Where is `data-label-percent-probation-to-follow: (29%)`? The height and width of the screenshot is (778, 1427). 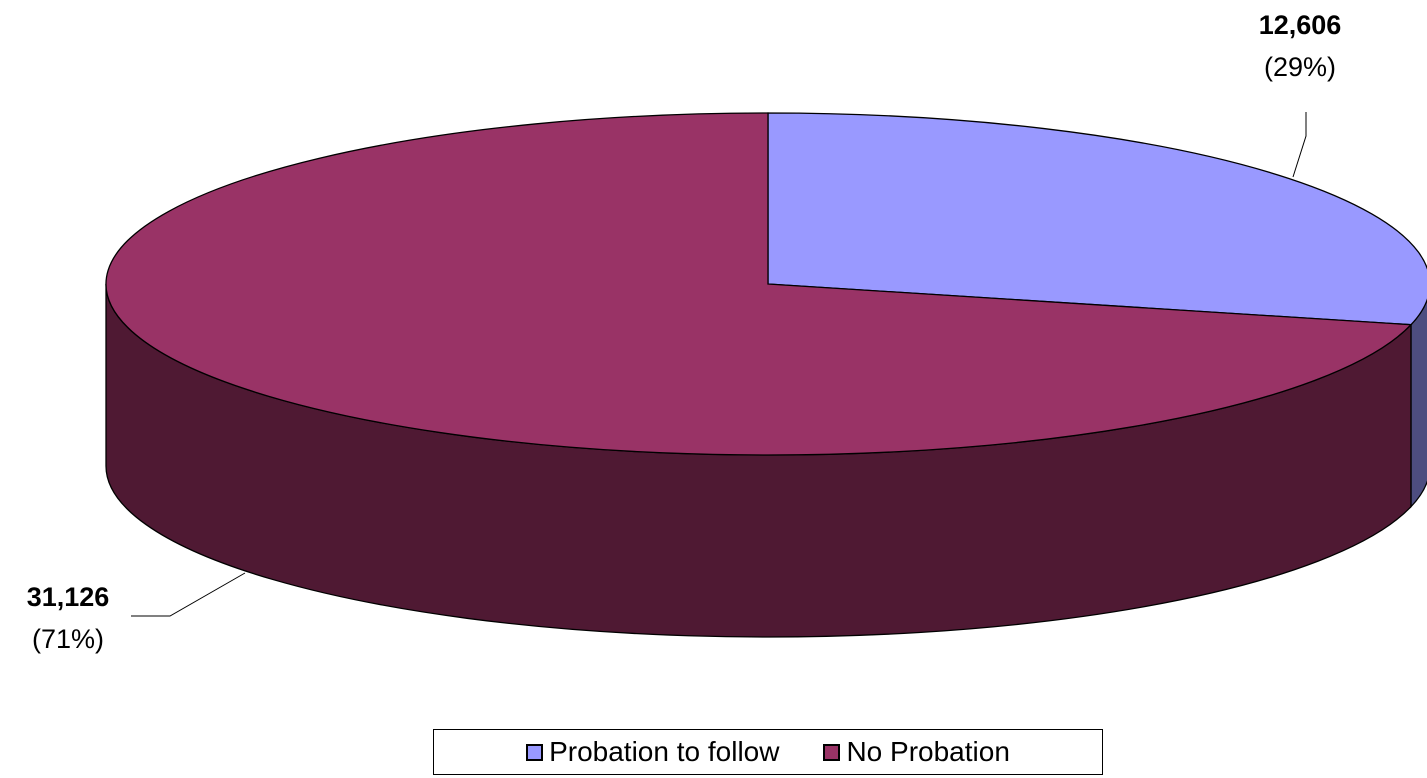 data-label-percent-probation-to-follow: (29%) is located at coordinates (1300, 67).